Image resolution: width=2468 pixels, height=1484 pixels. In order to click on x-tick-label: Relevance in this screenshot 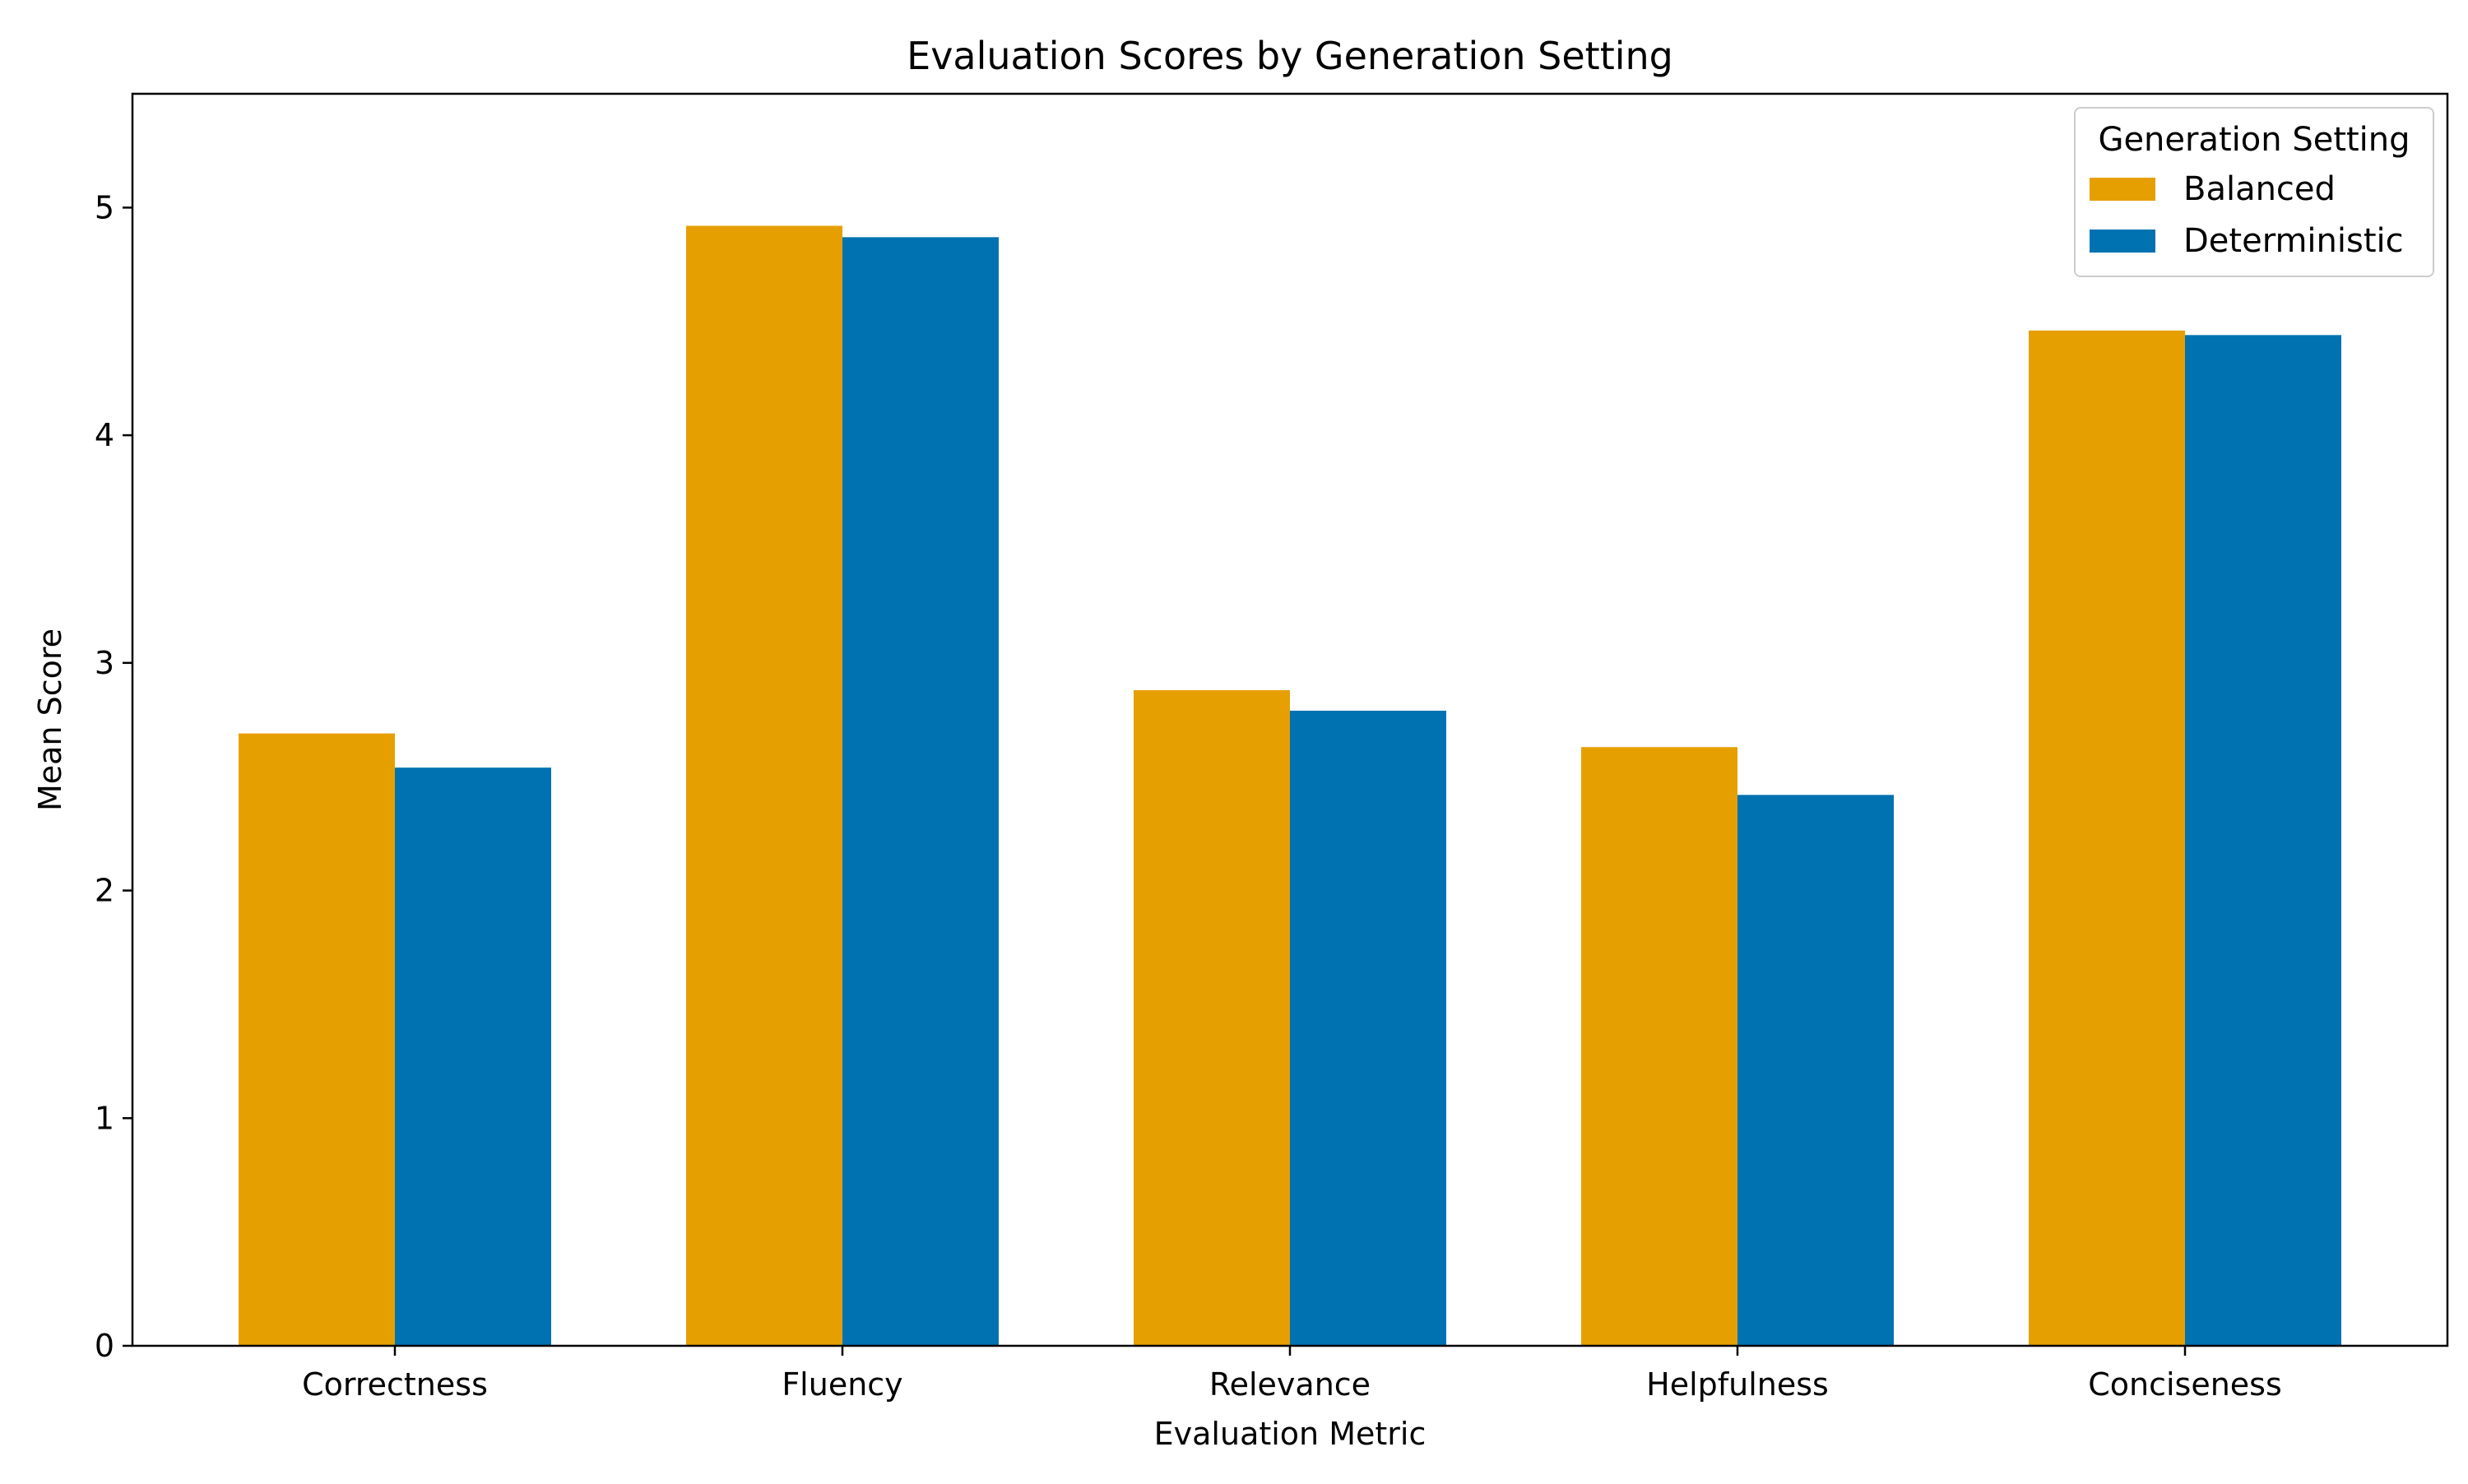, I will do `click(1290, 1384)`.